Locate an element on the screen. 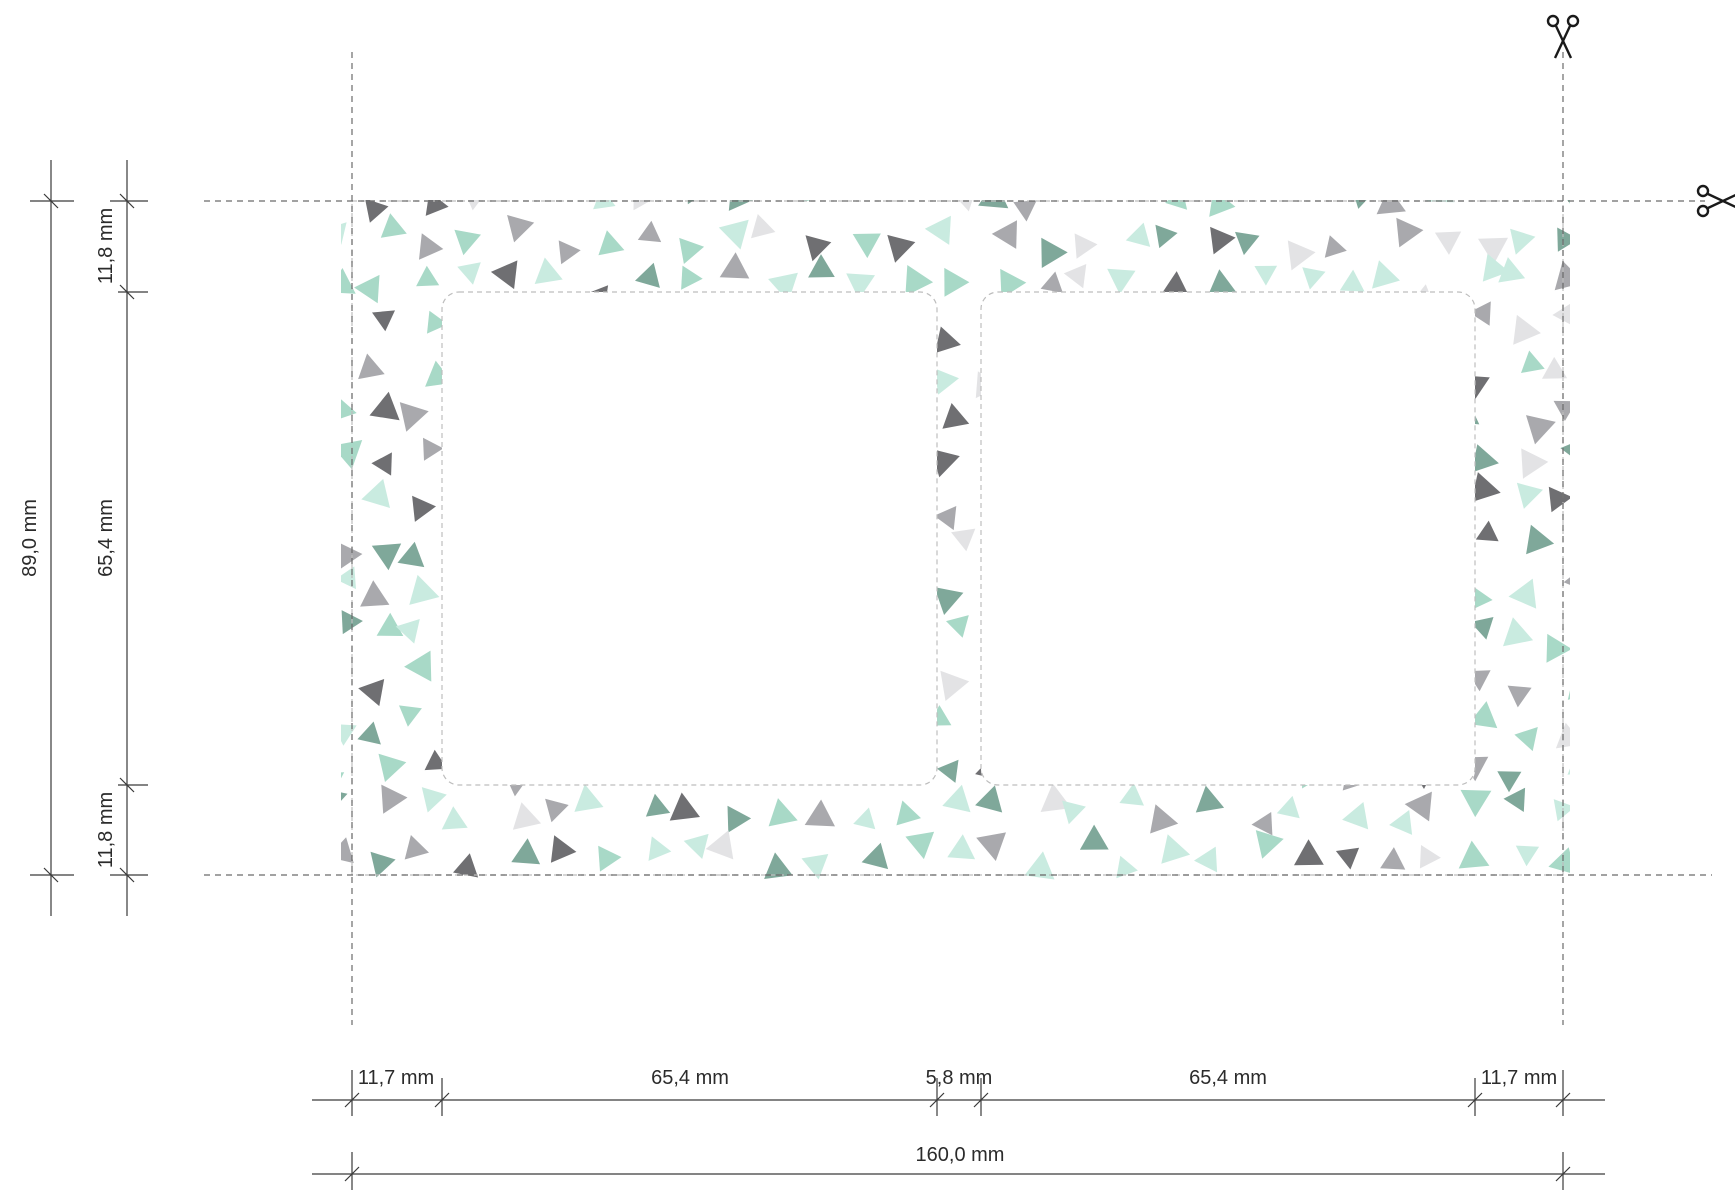 Image resolution: width=1735 pixels, height=1192 pixels. dim-label-border-top: 11,8 mm is located at coordinates (106, 246).